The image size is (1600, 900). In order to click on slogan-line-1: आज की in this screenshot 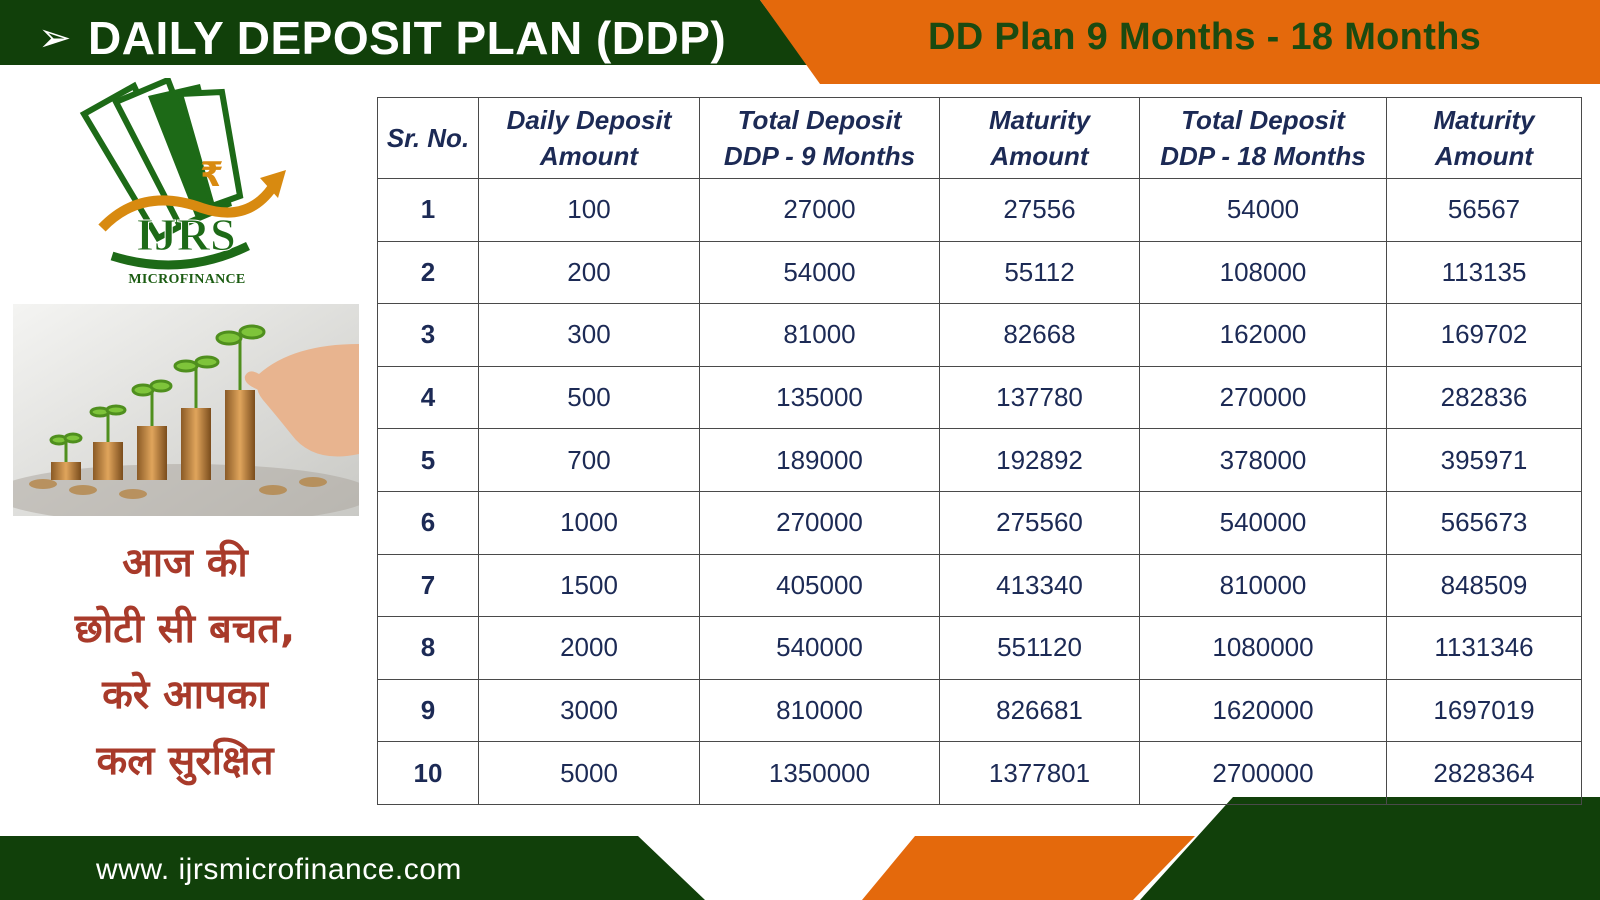, I will do `click(185, 563)`.